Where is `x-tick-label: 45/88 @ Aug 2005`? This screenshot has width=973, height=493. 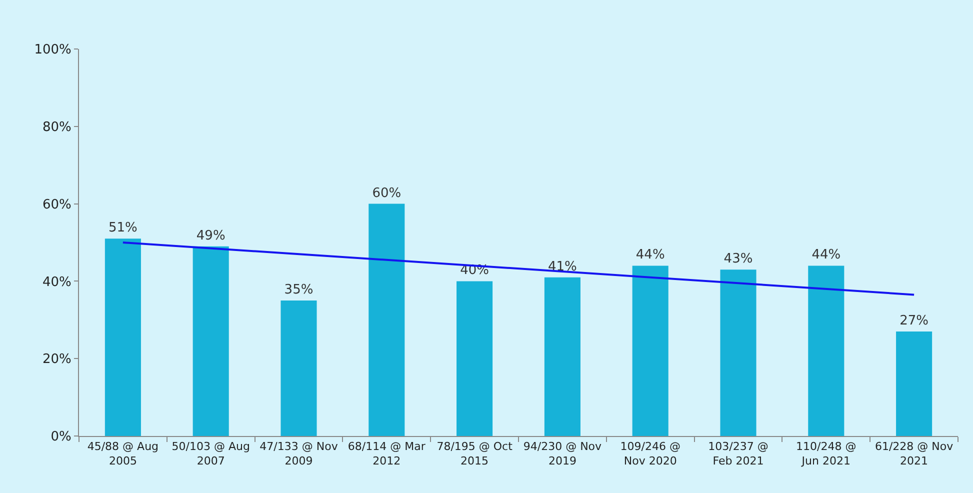 x-tick-label: 45/88 @ Aug 2005 is located at coordinates (123, 454).